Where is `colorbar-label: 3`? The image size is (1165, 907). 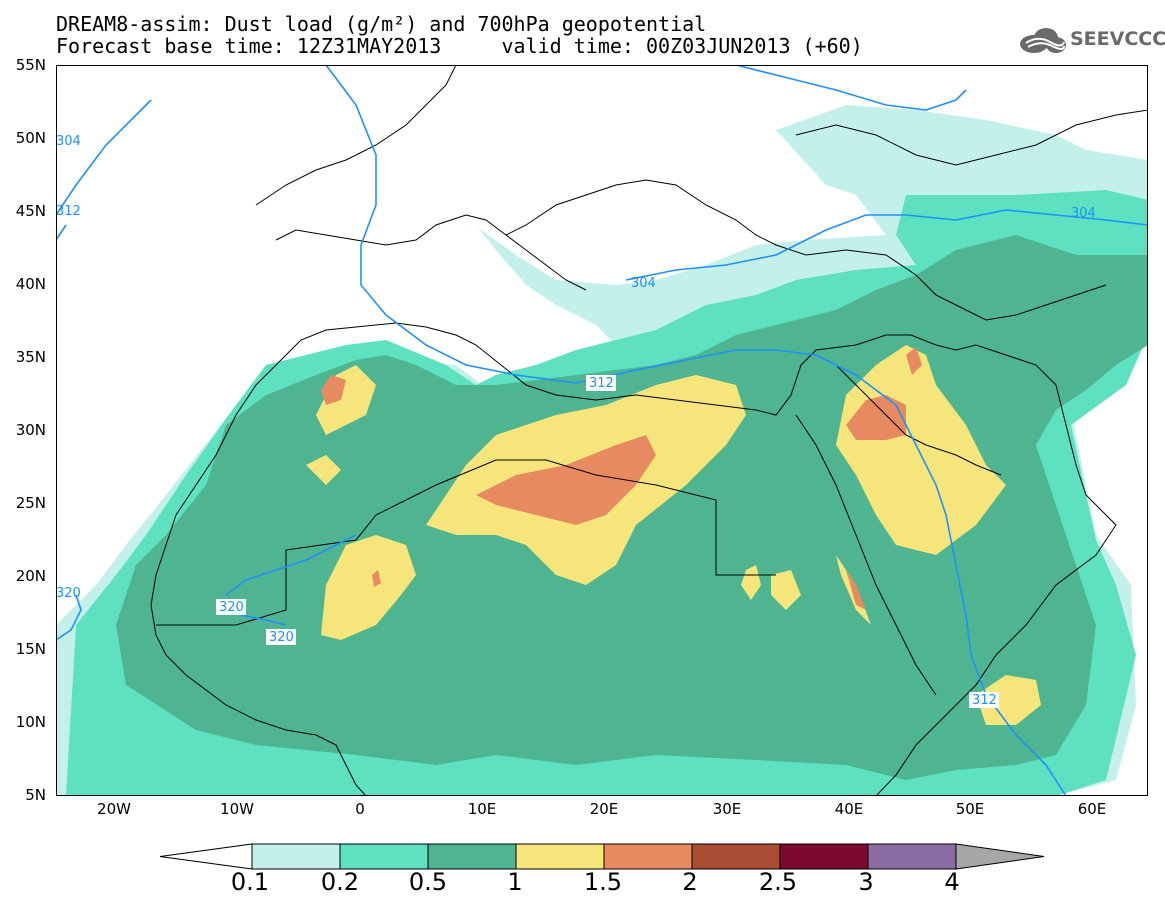 colorbar-label: 3 is located at coordinates (866, 882).